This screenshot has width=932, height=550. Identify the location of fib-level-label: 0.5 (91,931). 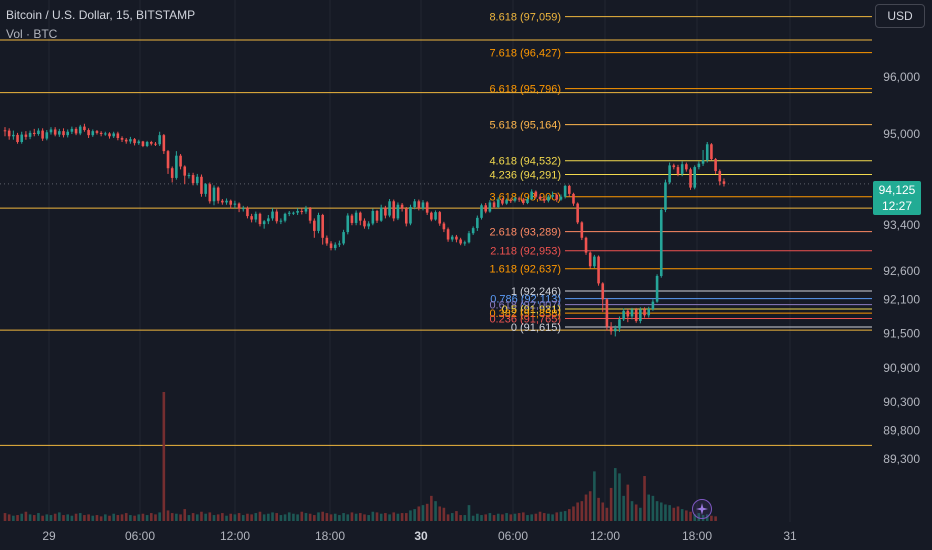
(531, 310).